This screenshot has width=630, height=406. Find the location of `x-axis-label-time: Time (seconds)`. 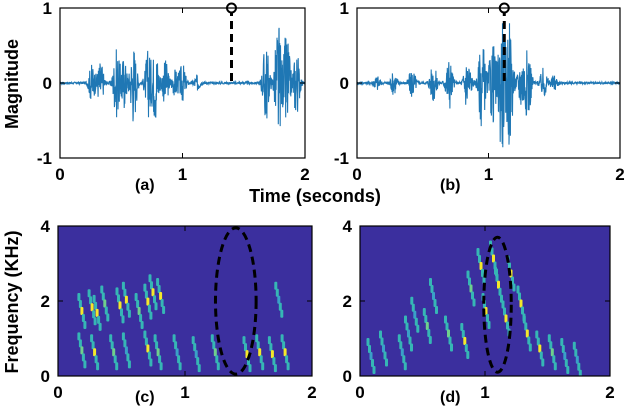

x-axis-label-time: Time (seconds) is located at coordinates (315, 196).